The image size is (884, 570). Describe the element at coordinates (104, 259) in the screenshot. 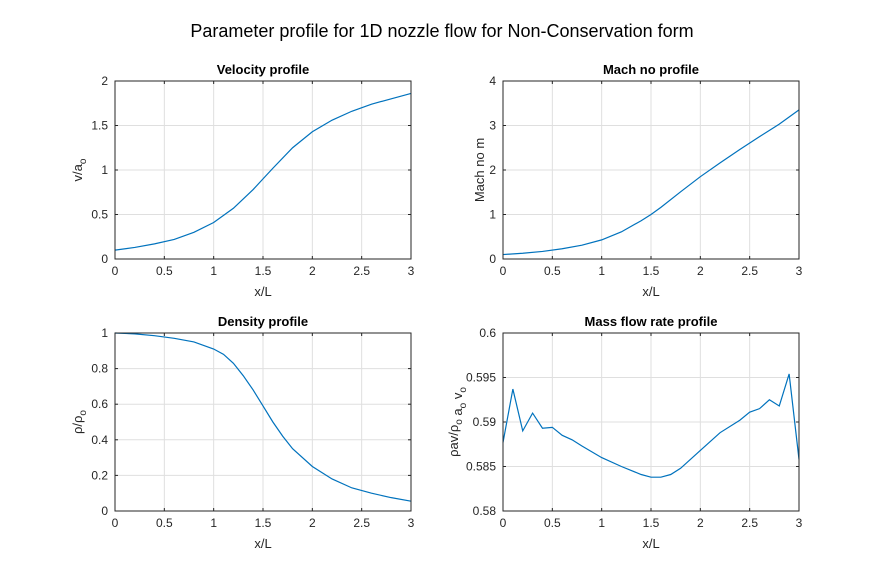

I see `chart-0-y-tick-label: 0` at that location.